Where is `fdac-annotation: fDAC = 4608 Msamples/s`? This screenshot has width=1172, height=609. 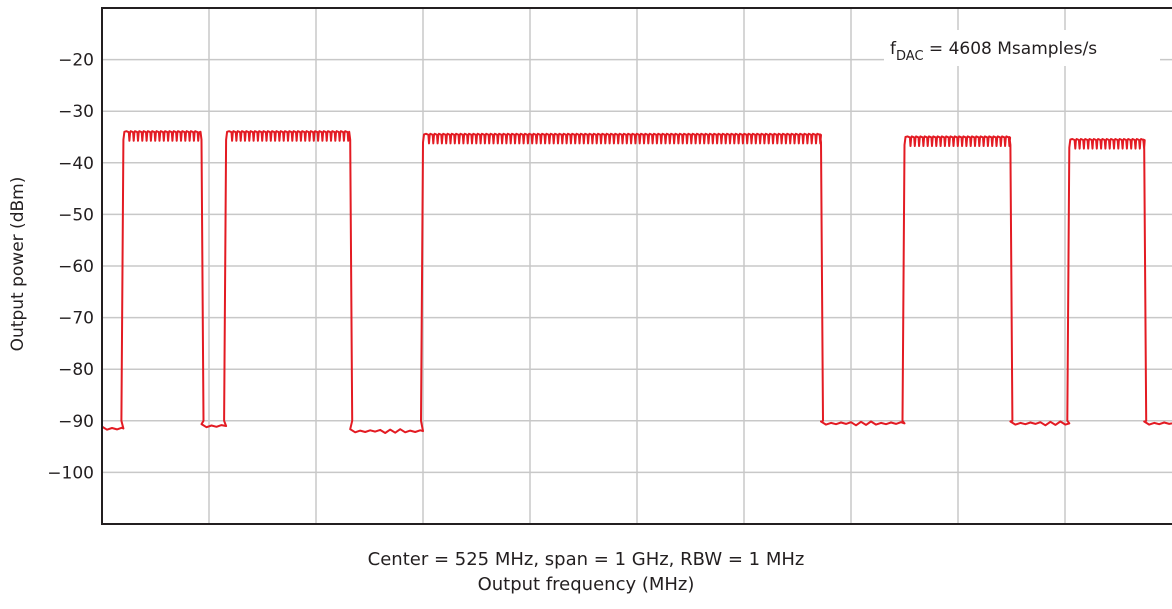 fdac-annotation: fDAC = 4608 Msamples/s is located at coordinates (1022, 48).